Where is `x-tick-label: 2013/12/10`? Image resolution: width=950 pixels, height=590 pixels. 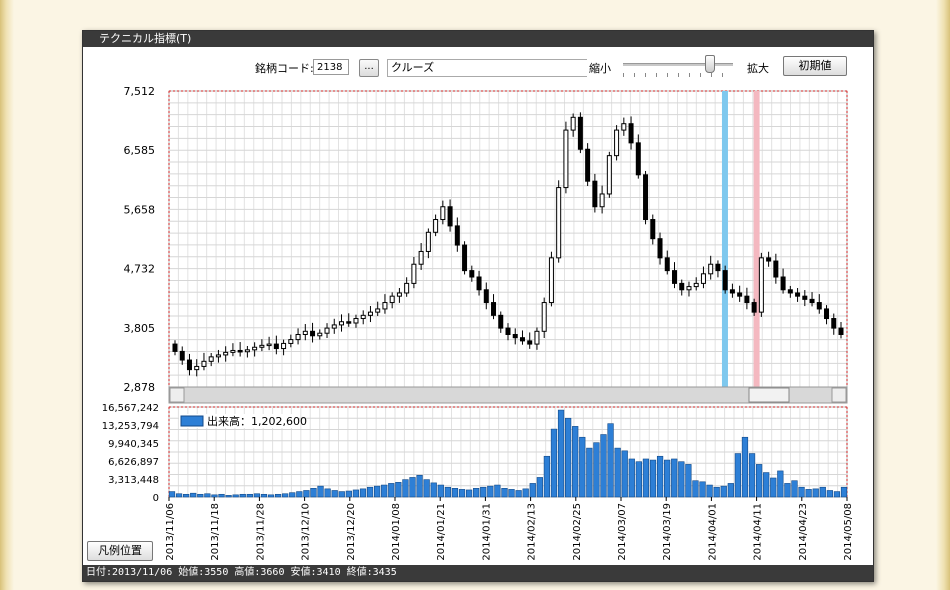
x-tick-label: 2013/12/10 is located at coordinates (306, 532).